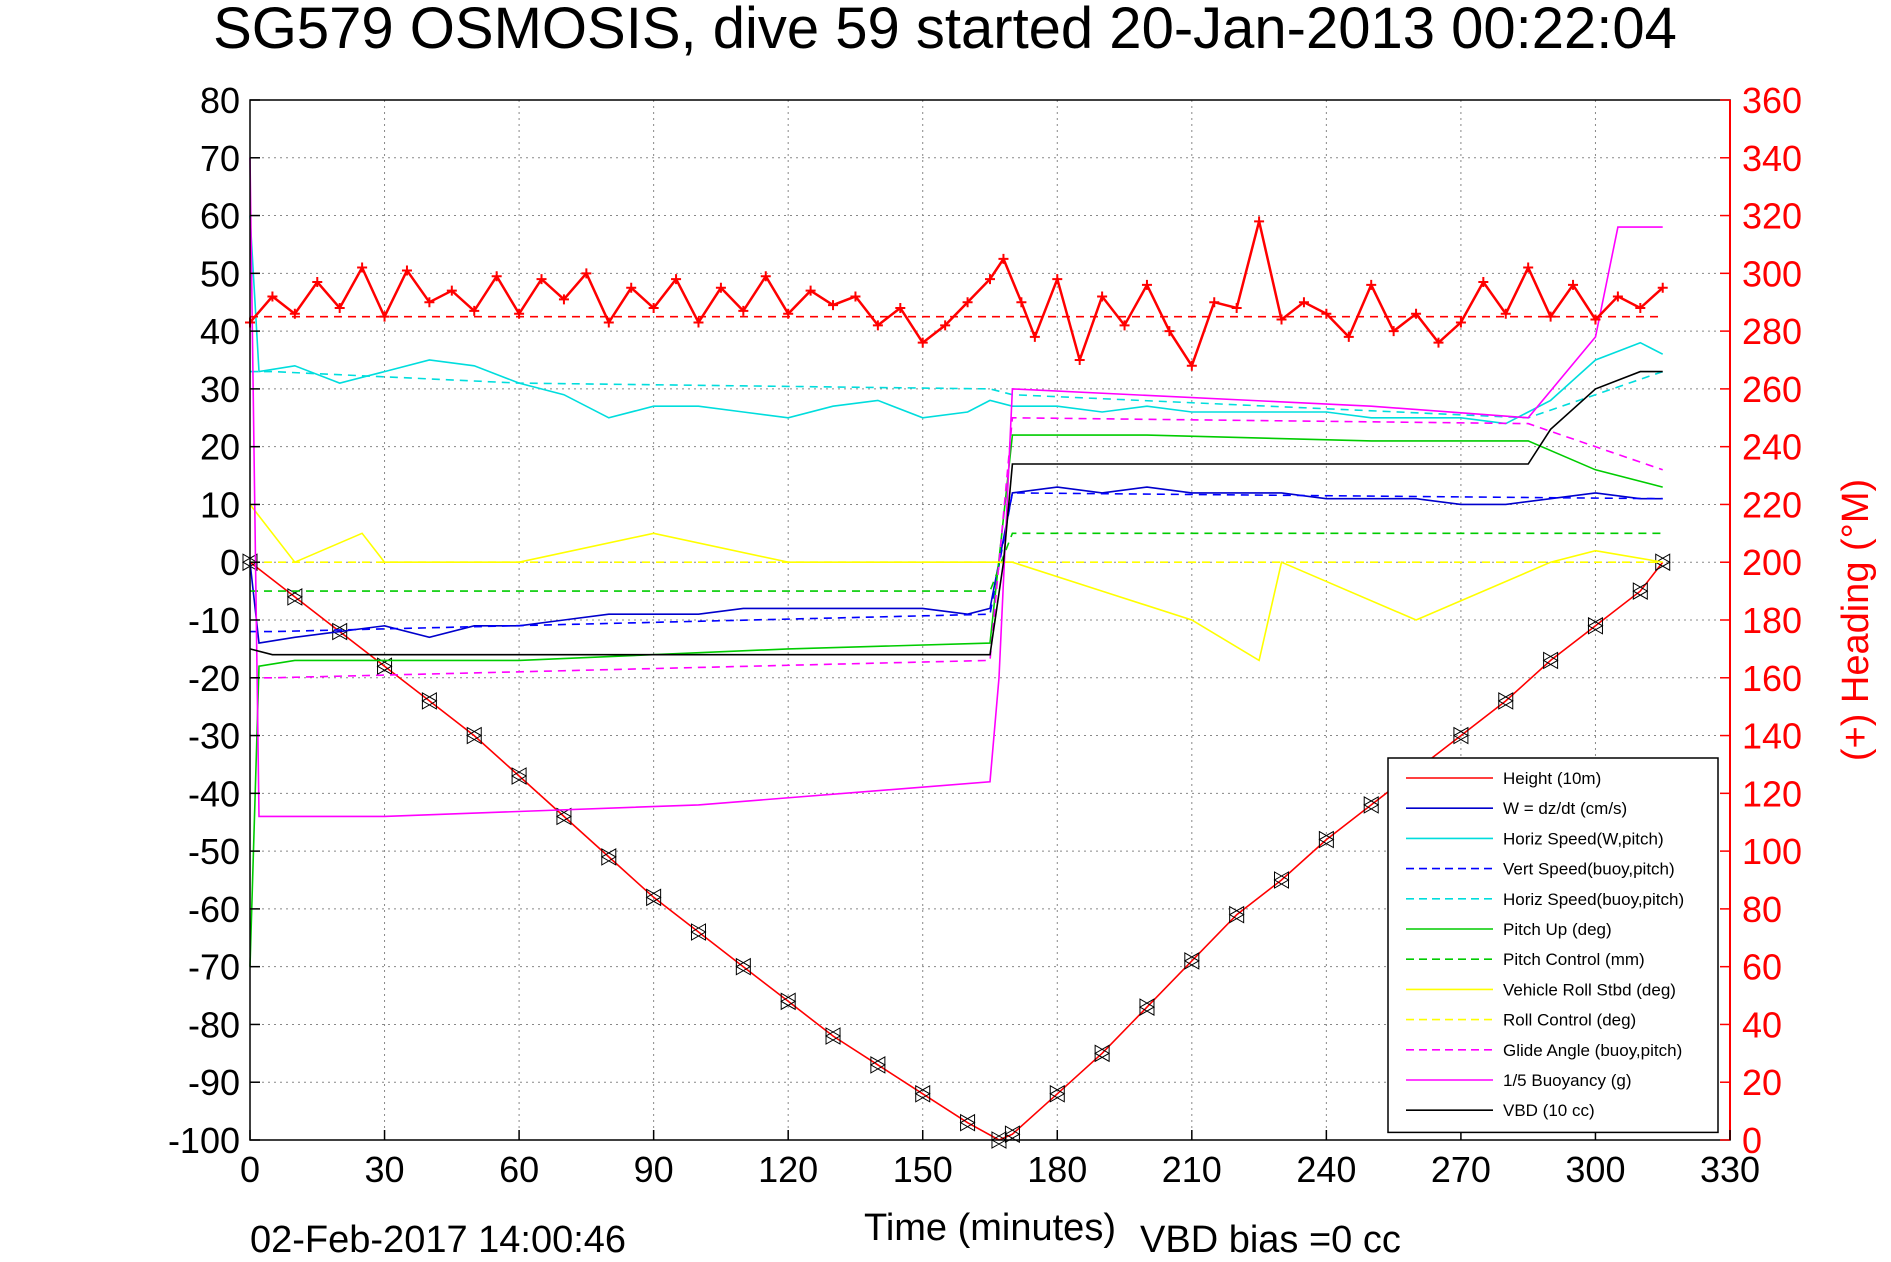  Describe the element at coordinates (1000, 1160) in the screenshot. I see `x-axis: 0 30 60 90 120 150 180 210 240 270 300 330` at that location.